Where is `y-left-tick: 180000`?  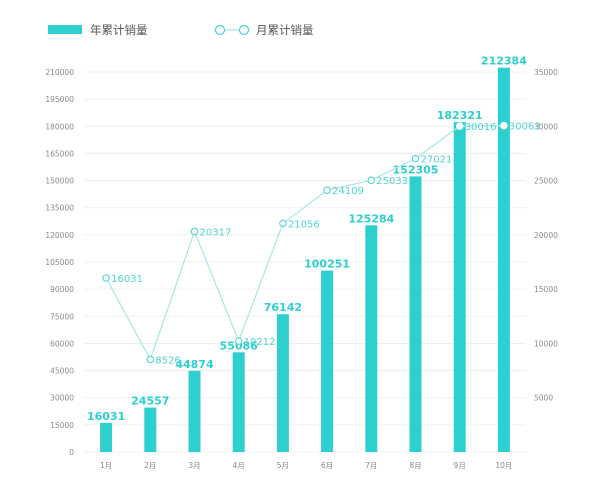 y-left-tick: 180000 is located at coordinates (59, 126).